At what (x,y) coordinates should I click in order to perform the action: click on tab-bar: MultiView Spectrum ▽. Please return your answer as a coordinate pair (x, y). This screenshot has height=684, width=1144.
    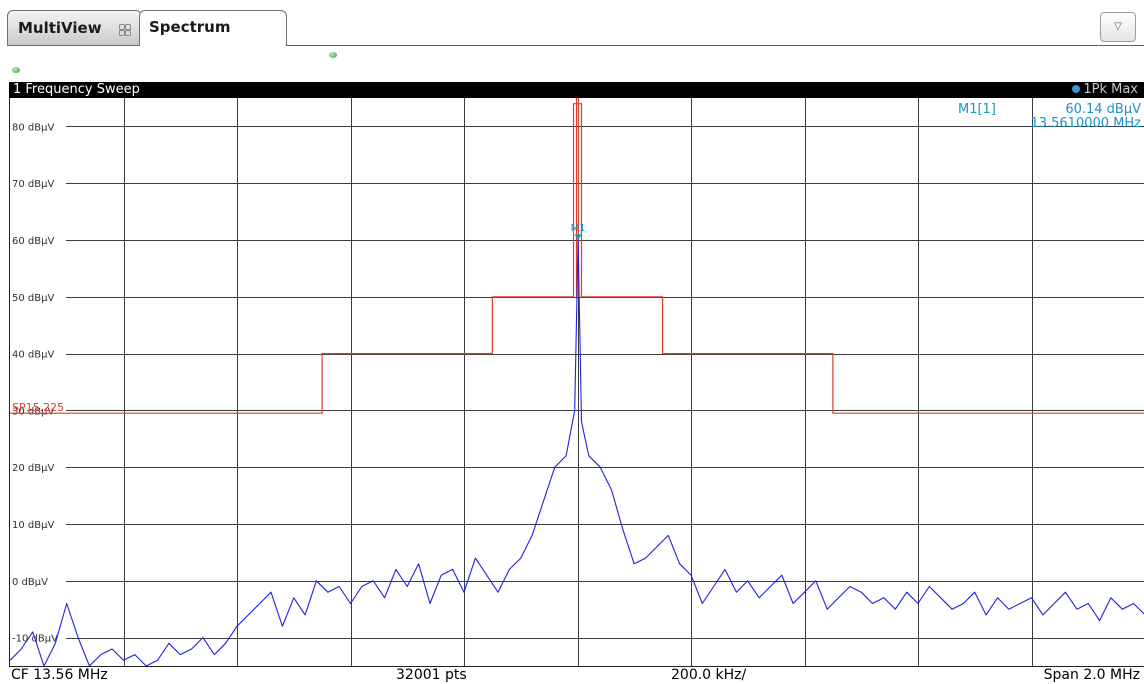
    Looking at the image, I should click on (572, 23).